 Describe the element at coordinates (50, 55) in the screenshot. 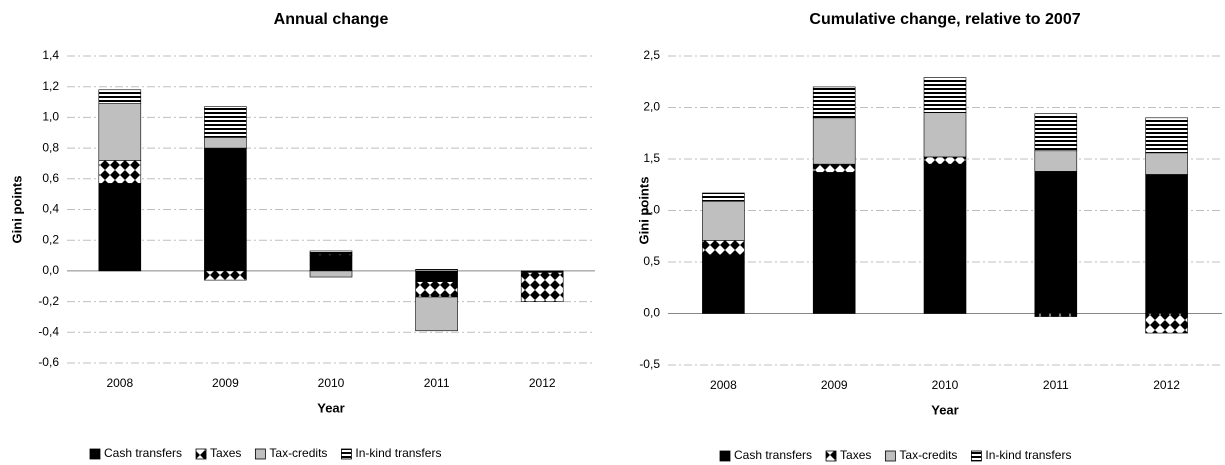

I see `y-tick-label: 1,4` at that location.